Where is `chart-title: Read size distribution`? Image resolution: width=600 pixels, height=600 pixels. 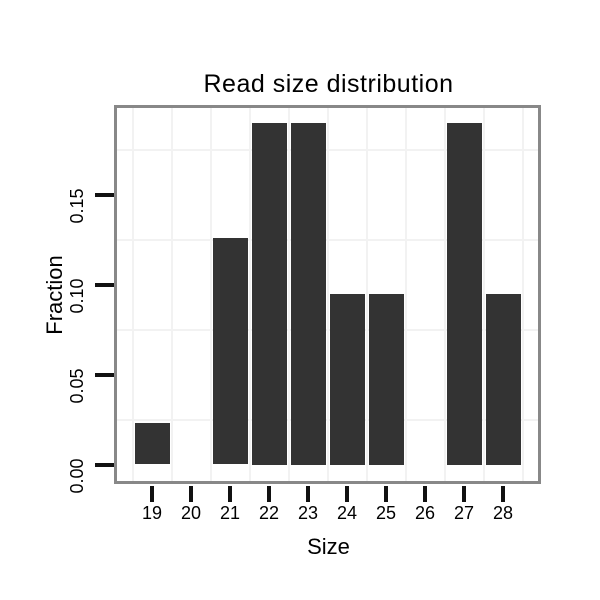 chart-title: Read size distribution is located at coordinates (328, 84).